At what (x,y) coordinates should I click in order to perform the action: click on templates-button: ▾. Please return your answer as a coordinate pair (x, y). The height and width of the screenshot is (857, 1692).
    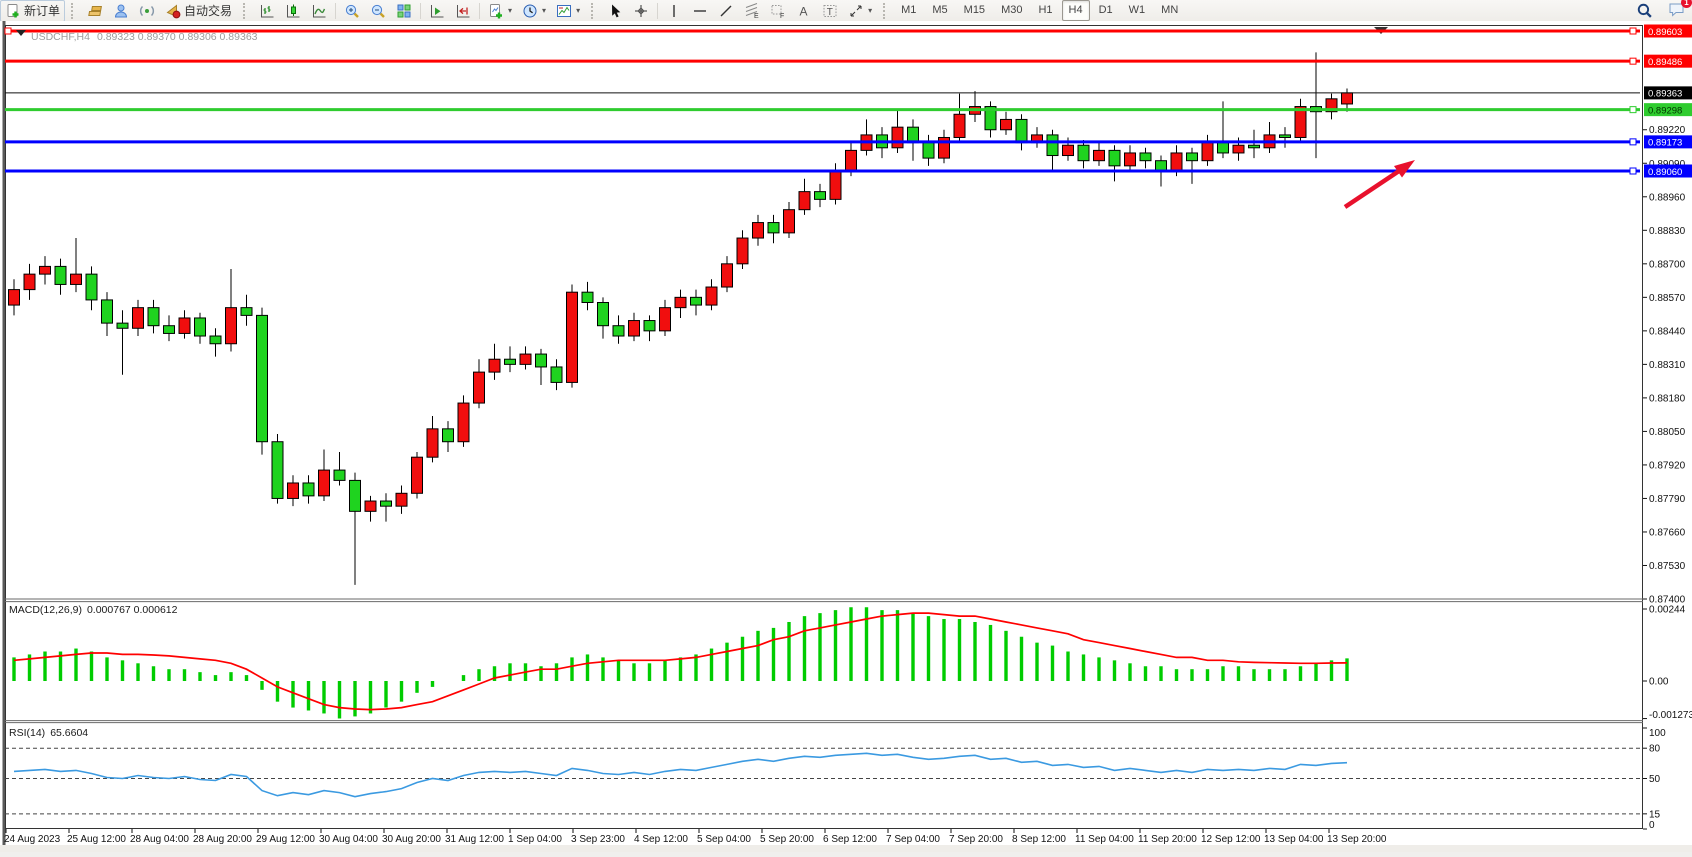
    Looking at the image, I should click on (568, 11).